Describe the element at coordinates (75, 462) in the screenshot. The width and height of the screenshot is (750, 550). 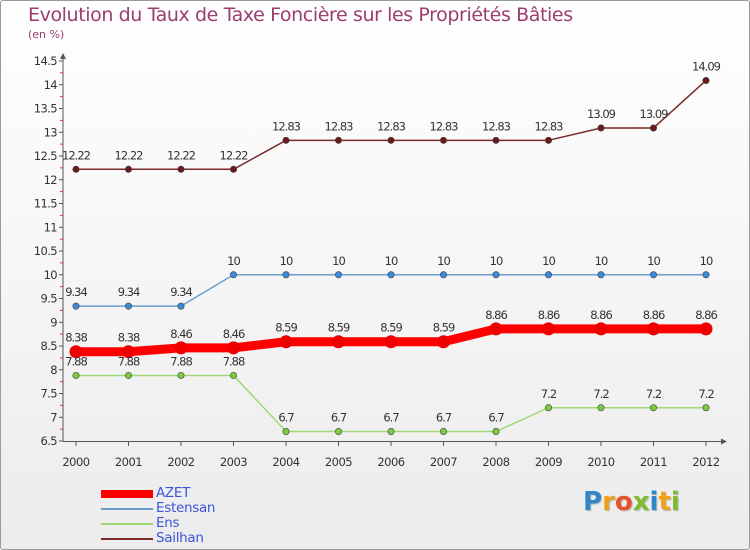
I see `x-tick-label: 2000` at that location.